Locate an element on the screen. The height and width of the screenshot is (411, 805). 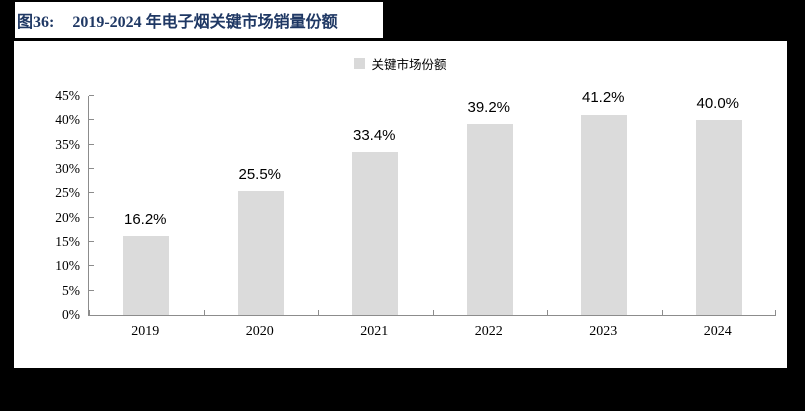
bar-2021 is located at coordinates (375, 233).